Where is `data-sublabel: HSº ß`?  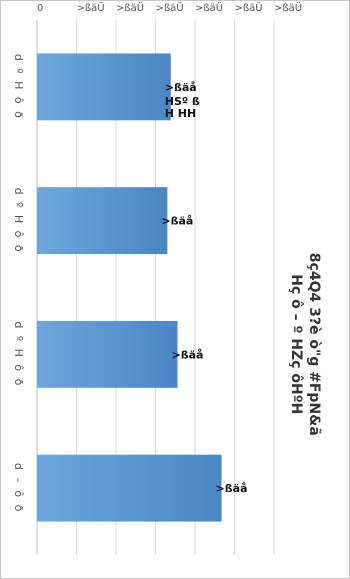 data-sublabel: HSº ß is located at coordinates (182, 101).